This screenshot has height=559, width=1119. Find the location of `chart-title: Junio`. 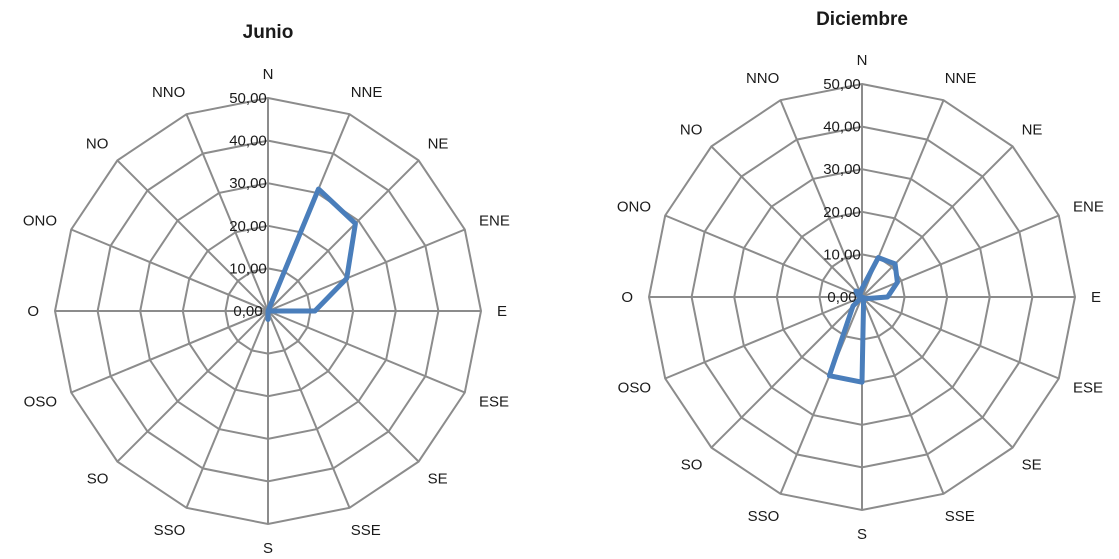

chart-title: Junio is located at coordinates (268, 32).